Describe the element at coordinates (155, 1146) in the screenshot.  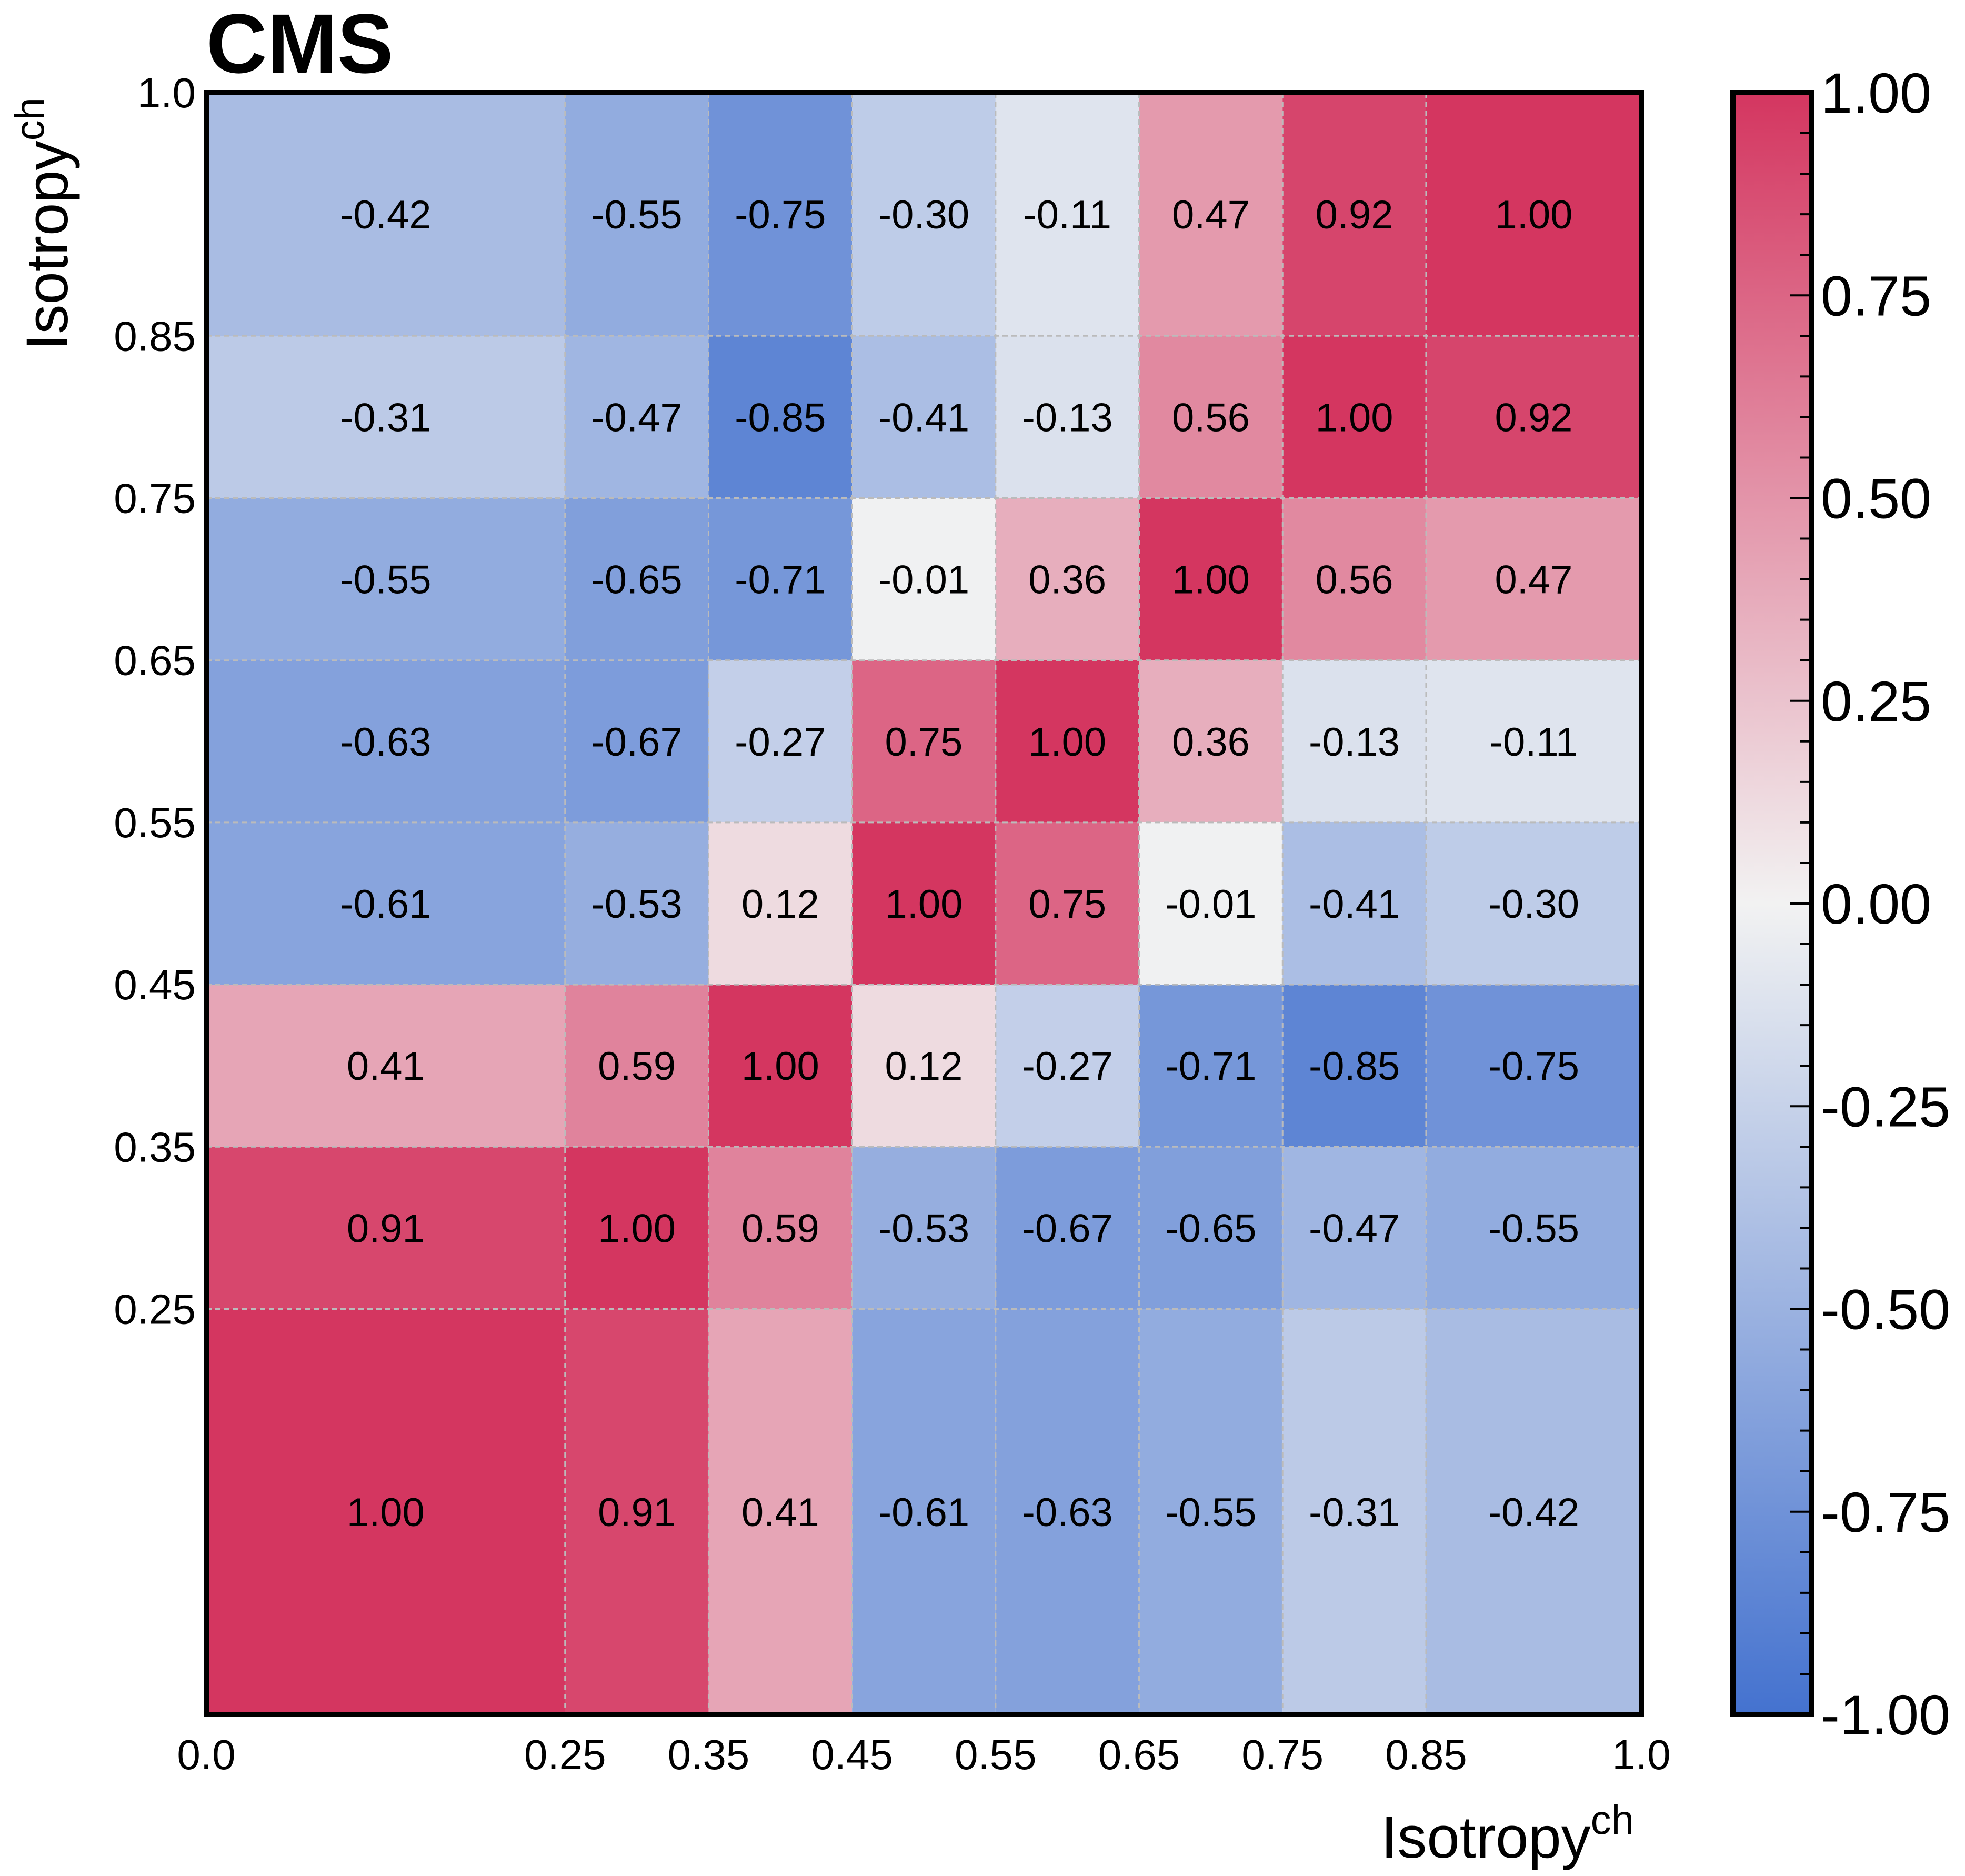
I see `y-tick-label: 0.35` at that location.